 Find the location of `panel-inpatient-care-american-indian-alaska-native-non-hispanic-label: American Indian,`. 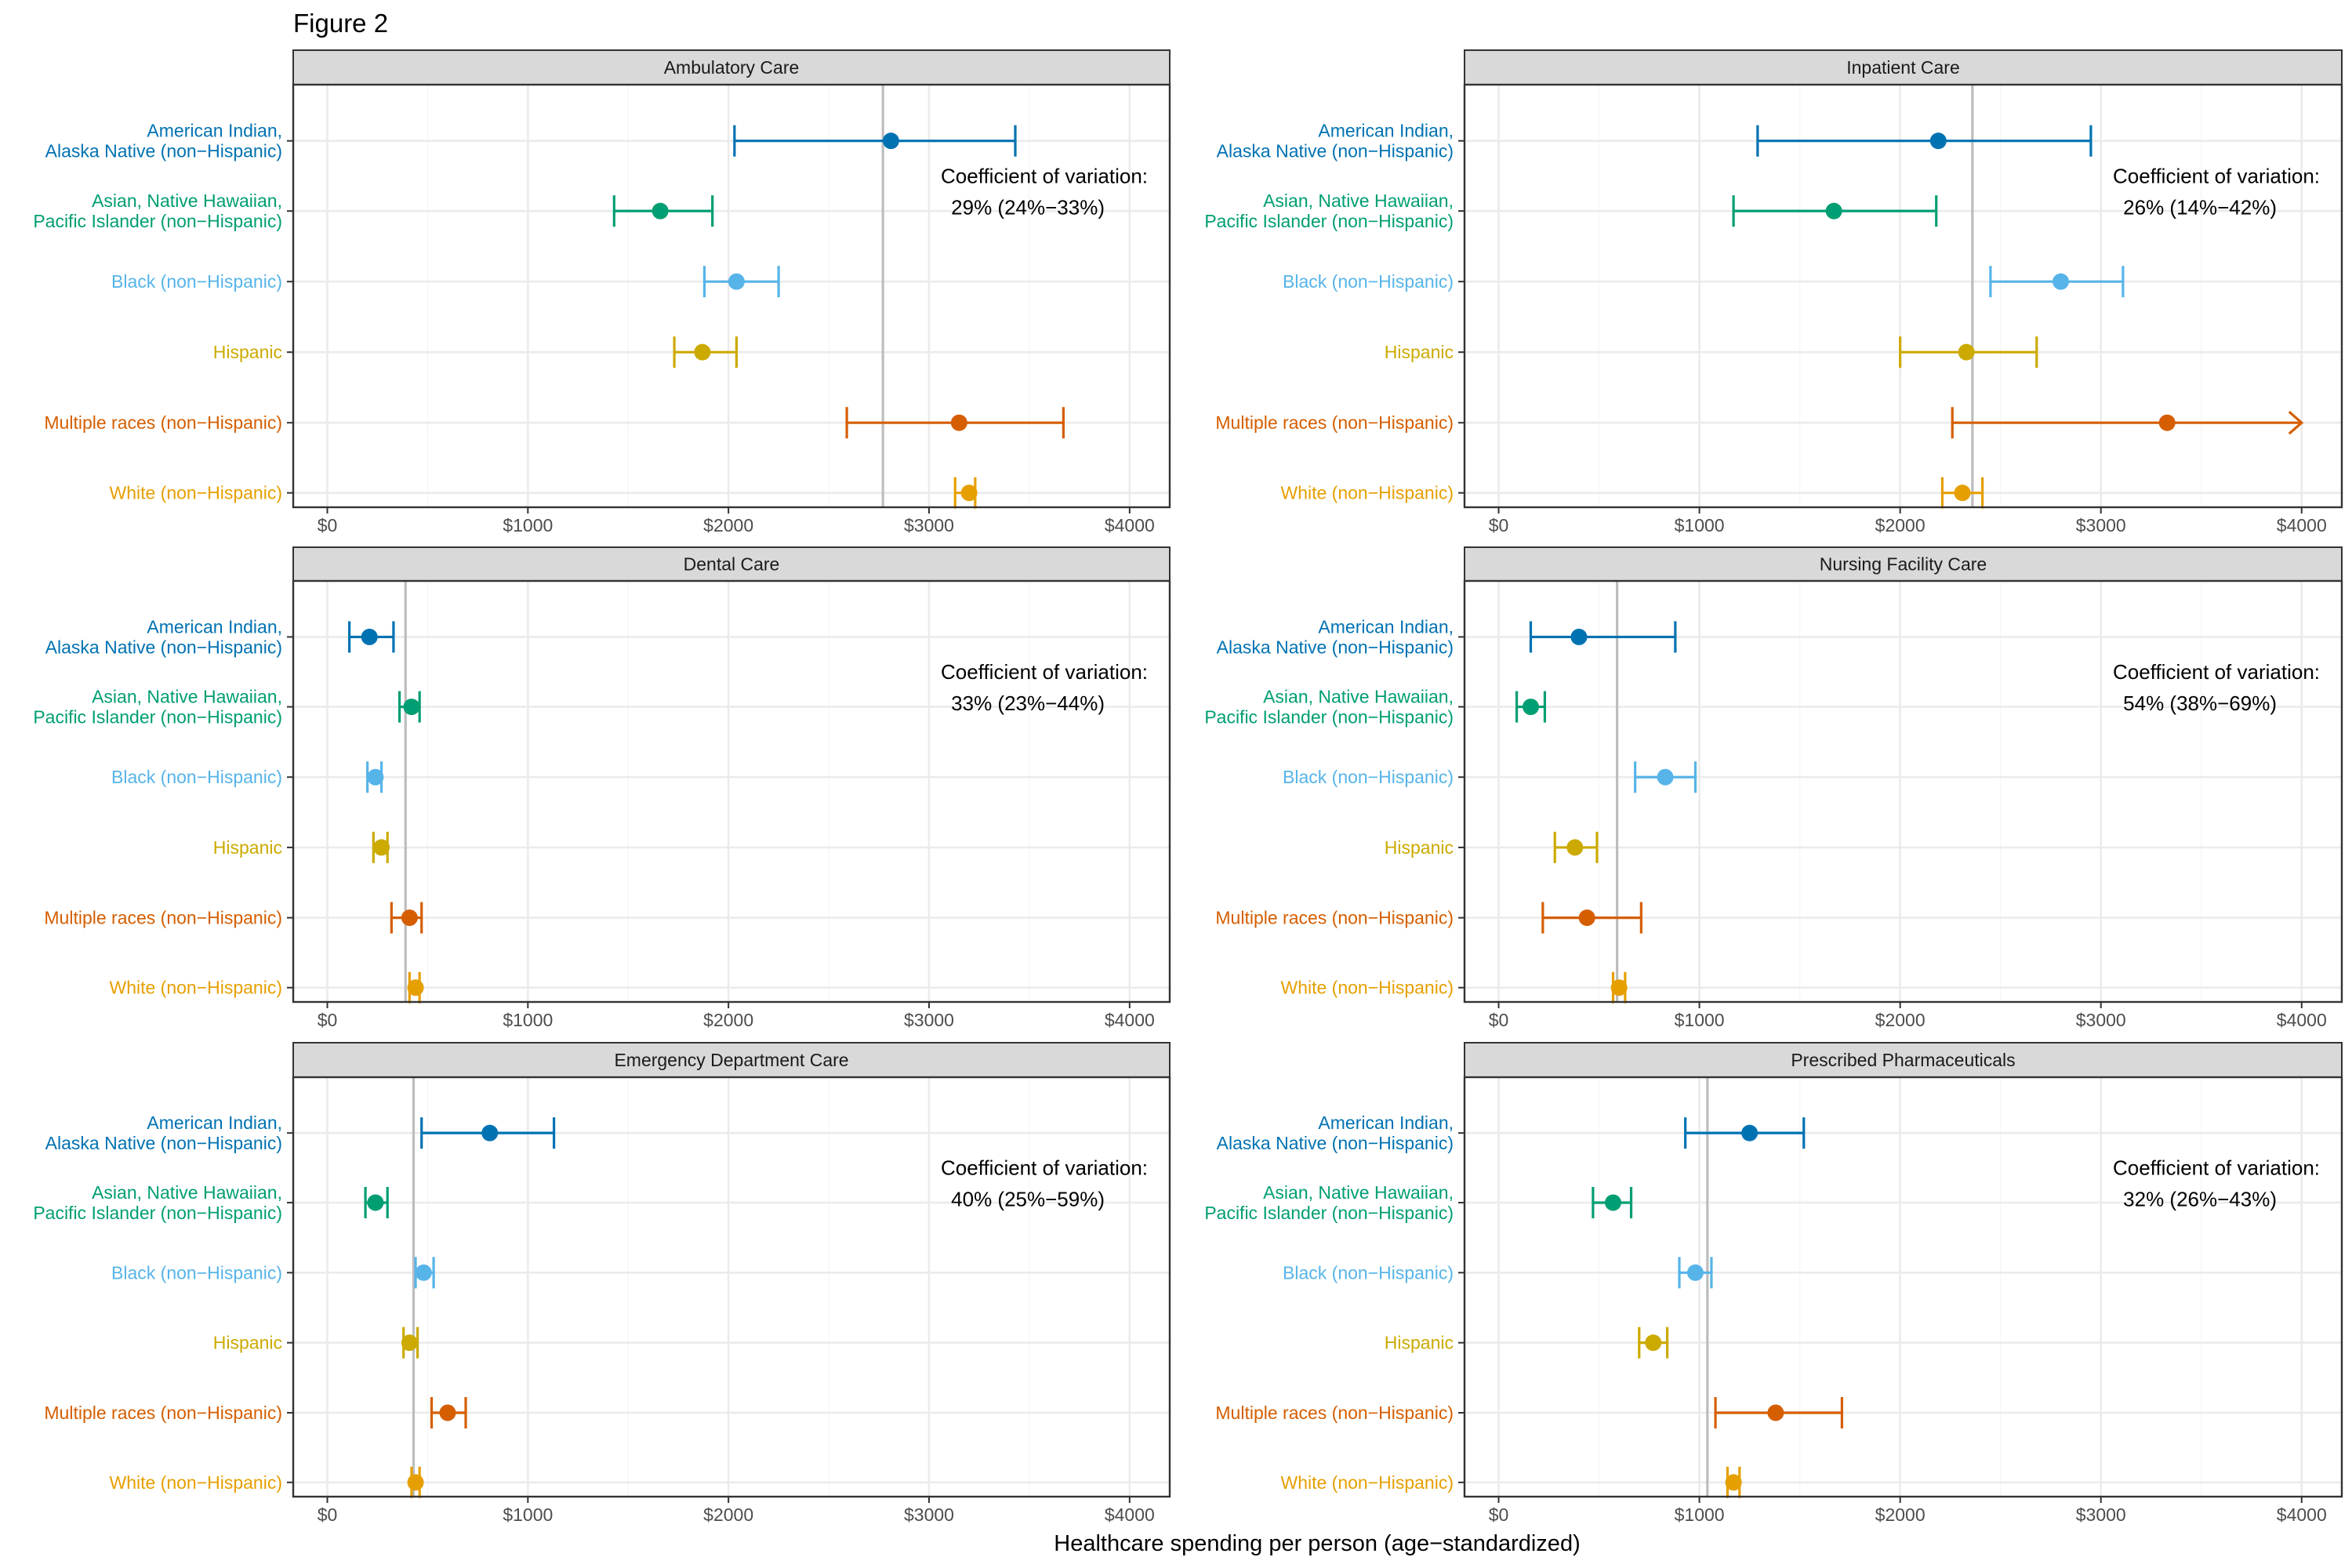

panel-inpatient-care-american-indian-alaska-native-non-hispanic-label: American Indian, is located at coordinates (1386, 131).